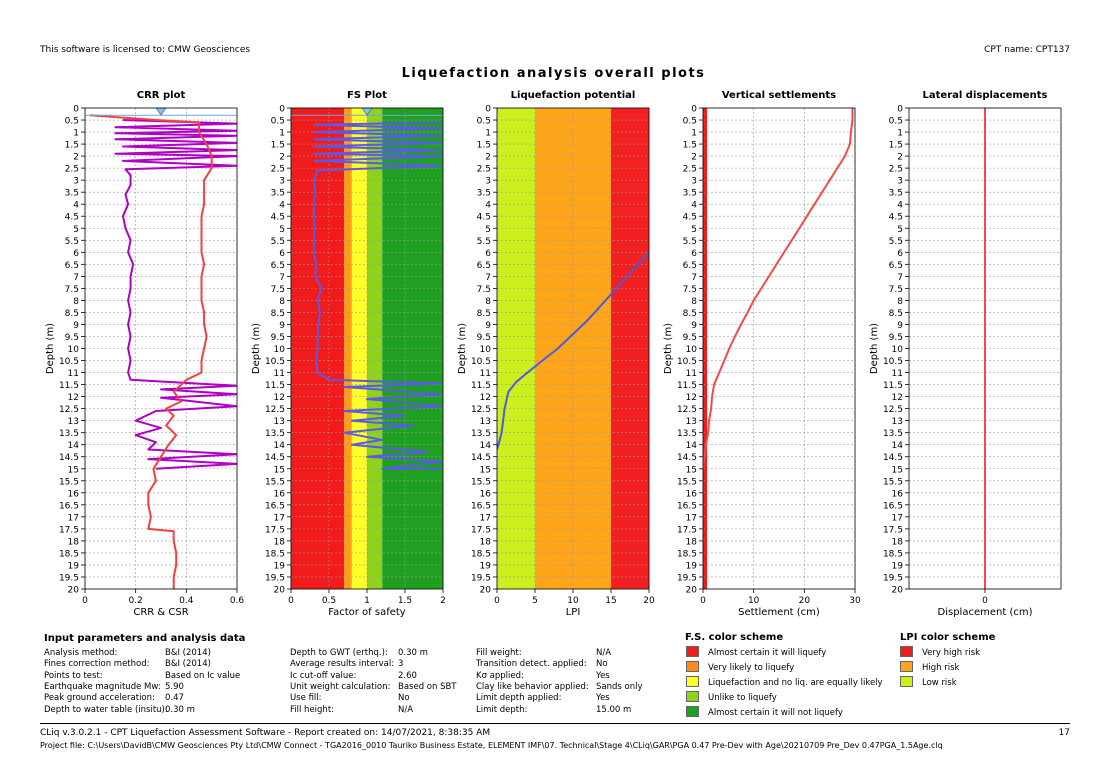 The height and width of the screenshot is (783, 1107). Describe the element at coordinates (900, 254) in the screenshot. I see `y-tick-label: 6` at that location.